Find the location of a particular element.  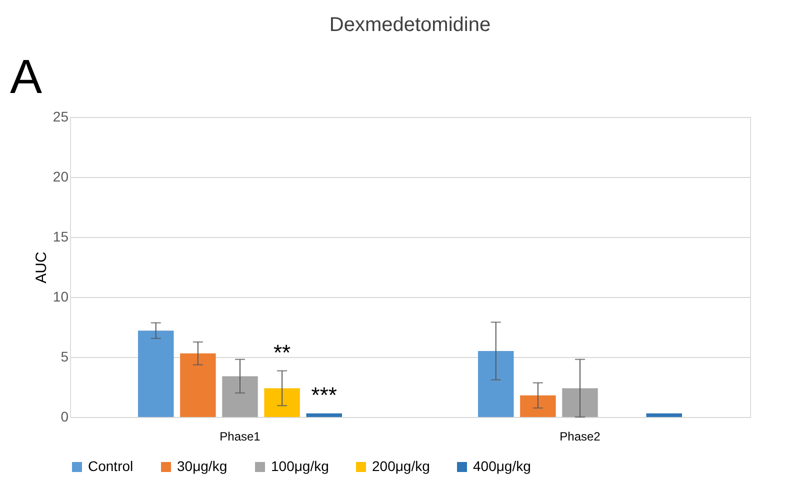

y-tick-label: 25 is located at coordinates (60, 116).